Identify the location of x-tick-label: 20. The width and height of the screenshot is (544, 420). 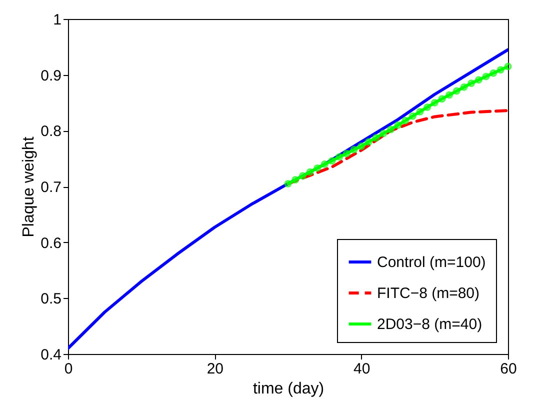
(215, 369).